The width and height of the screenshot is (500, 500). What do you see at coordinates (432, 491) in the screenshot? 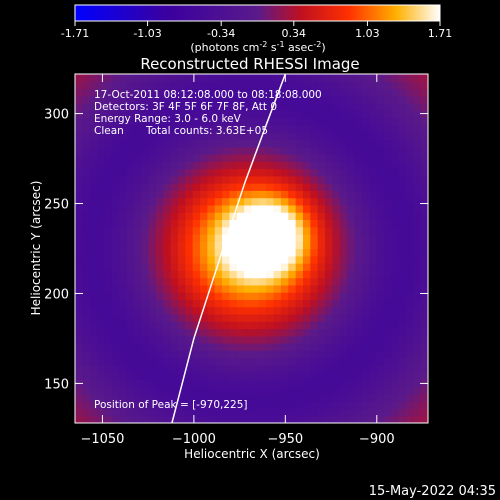
I see `footer-date: 15-May-2022 04:35` at bounding box center [432, 491].